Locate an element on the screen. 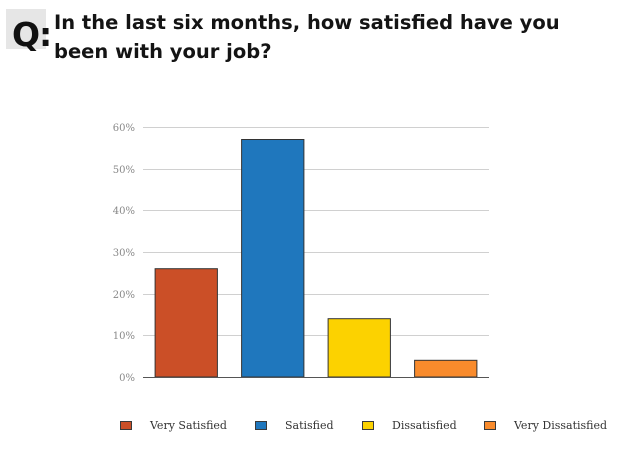  y-tick-label: 0% is located at coordinates (127, 378).